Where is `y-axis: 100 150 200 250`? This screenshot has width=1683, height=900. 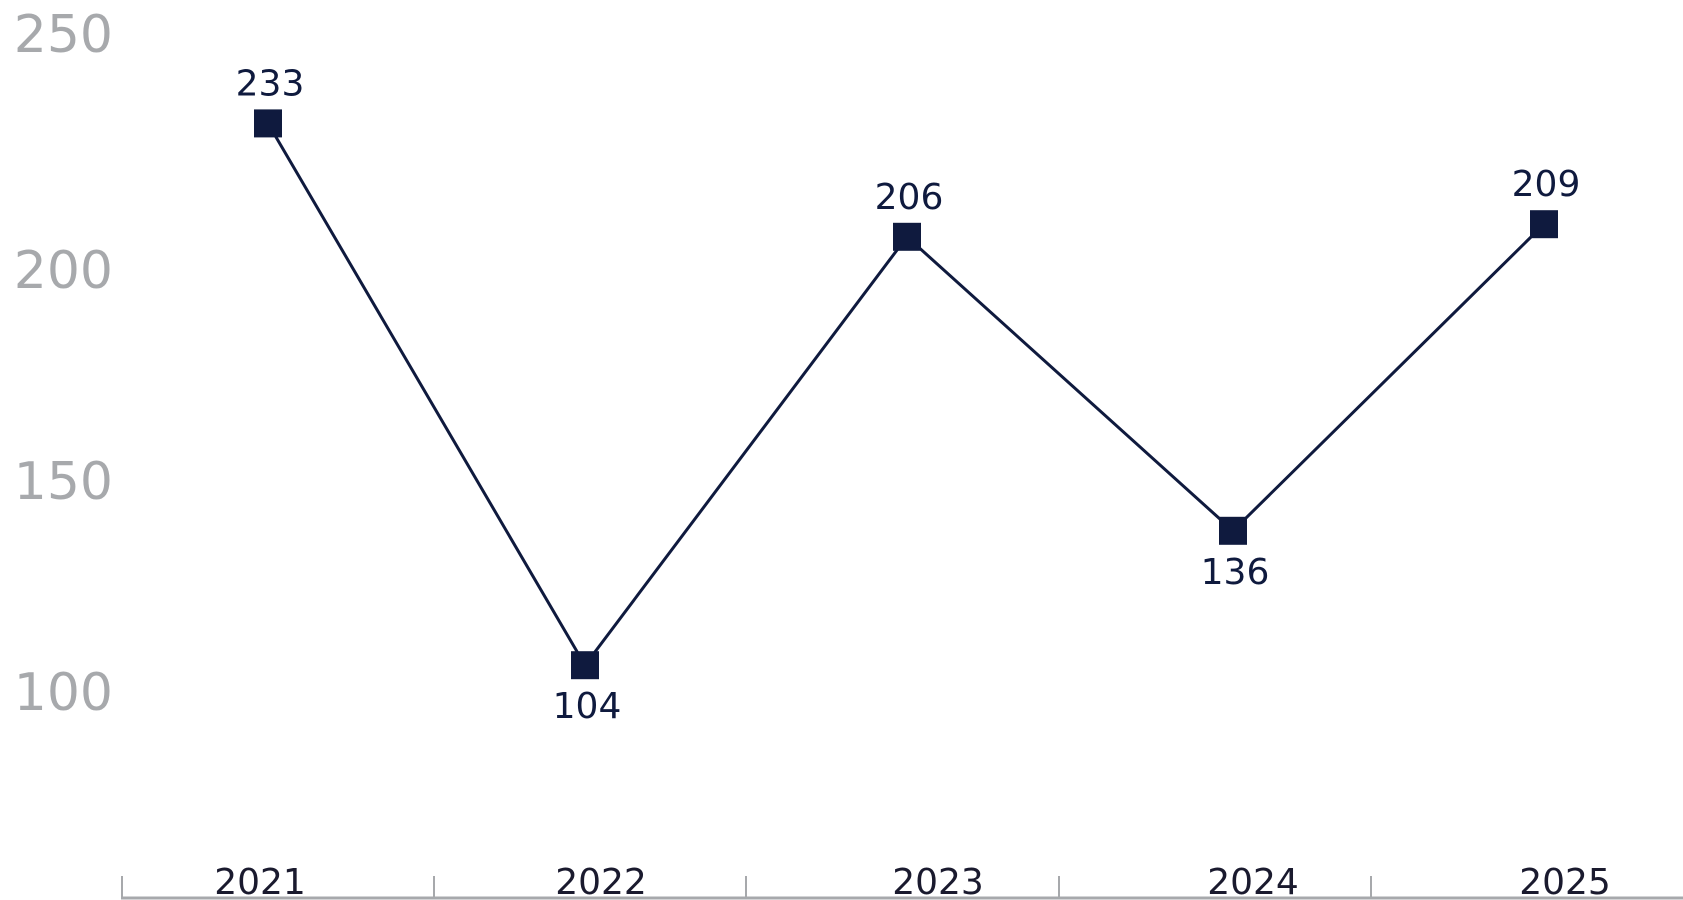 y-axis: 100 150 200 250 is located at coordinates (63, 364).